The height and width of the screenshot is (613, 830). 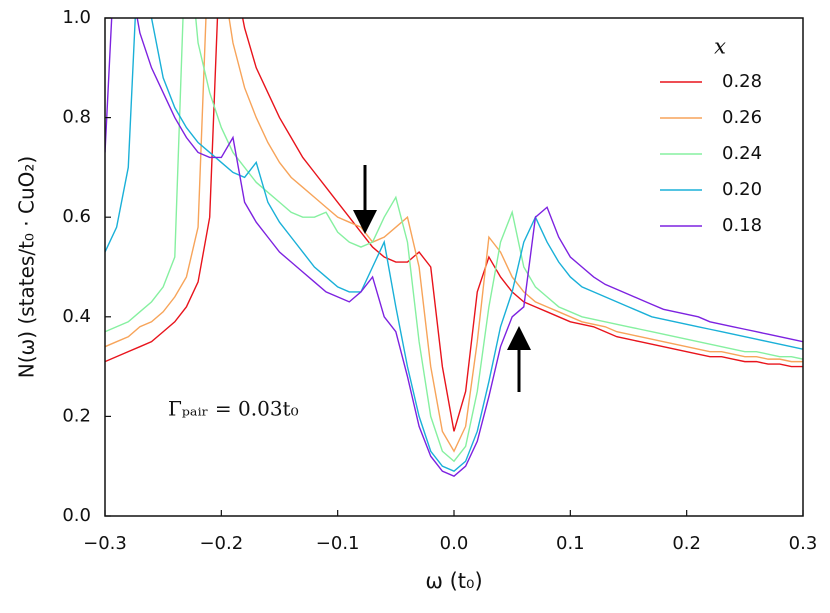 I want to click on x-tick-label: −0.2, so click(x=221, y=543).